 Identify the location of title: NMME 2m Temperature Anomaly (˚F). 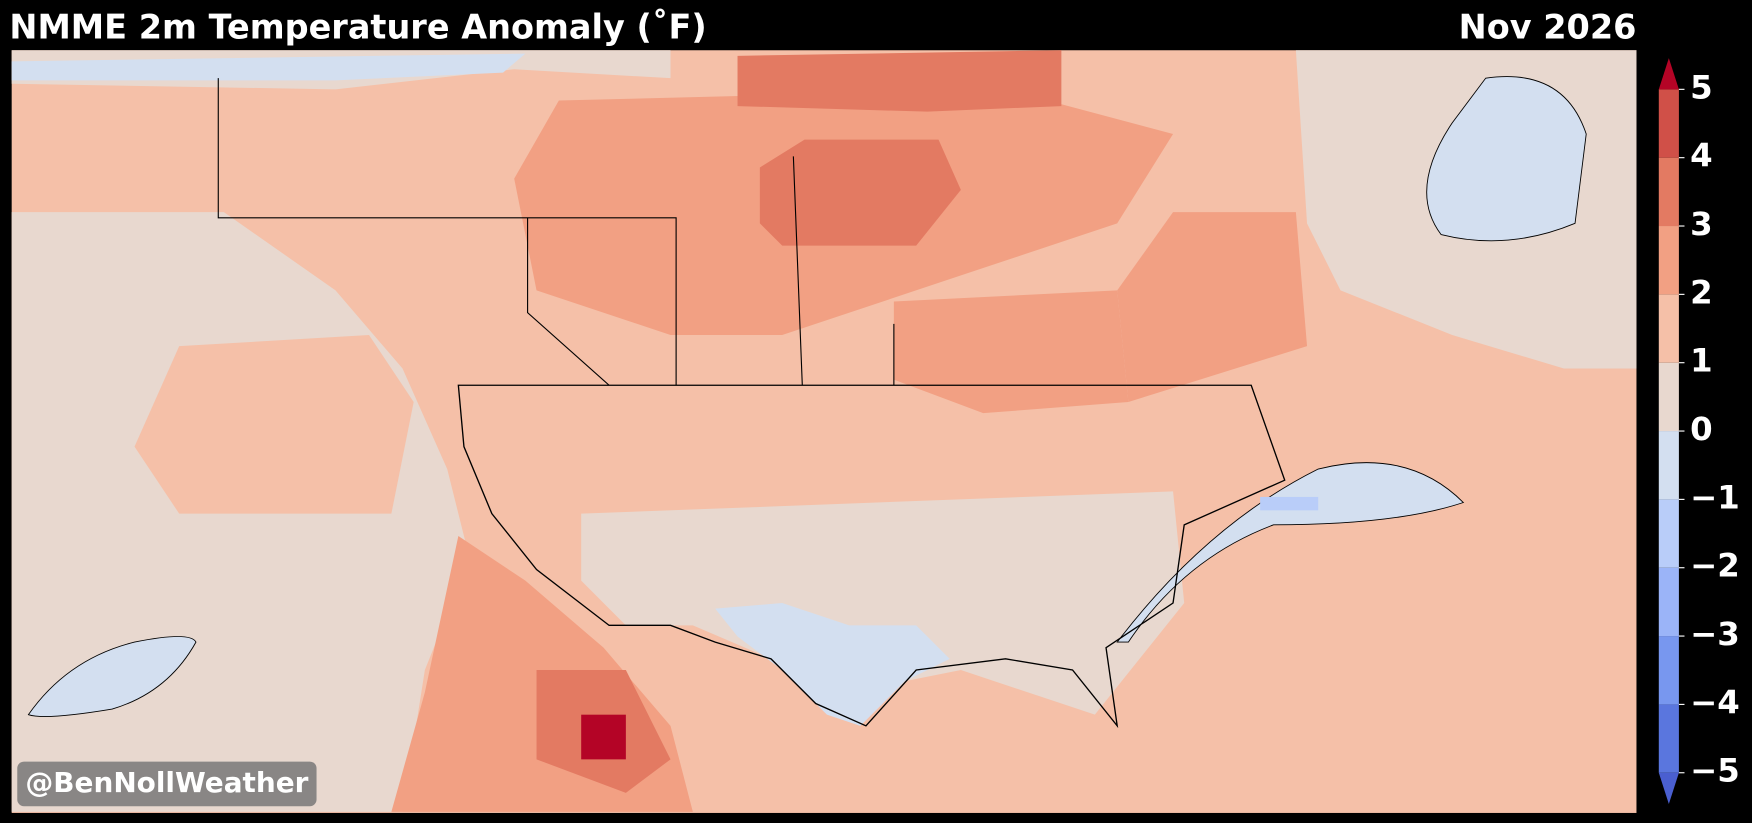
(357, 27).